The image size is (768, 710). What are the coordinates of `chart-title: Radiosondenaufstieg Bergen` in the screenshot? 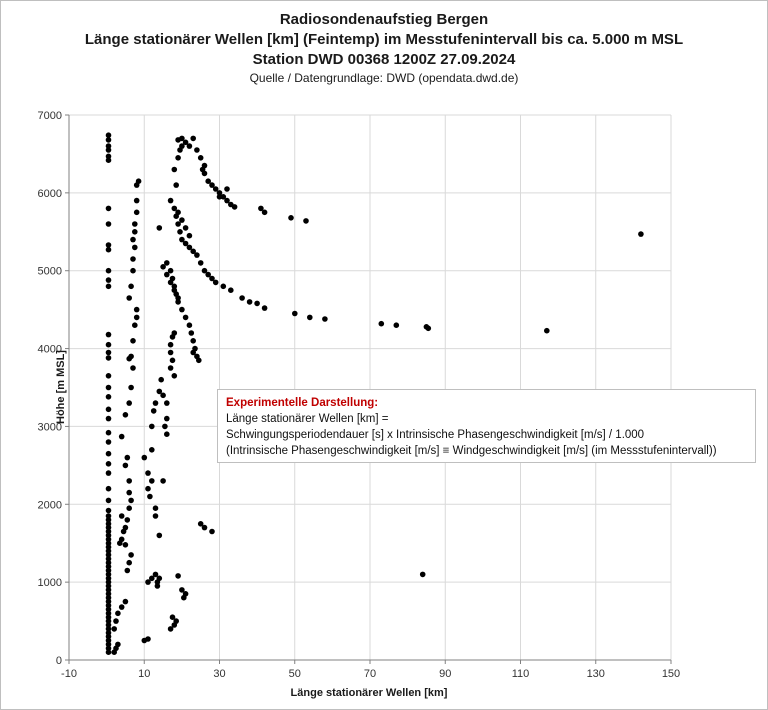 It's located at (384, 19).